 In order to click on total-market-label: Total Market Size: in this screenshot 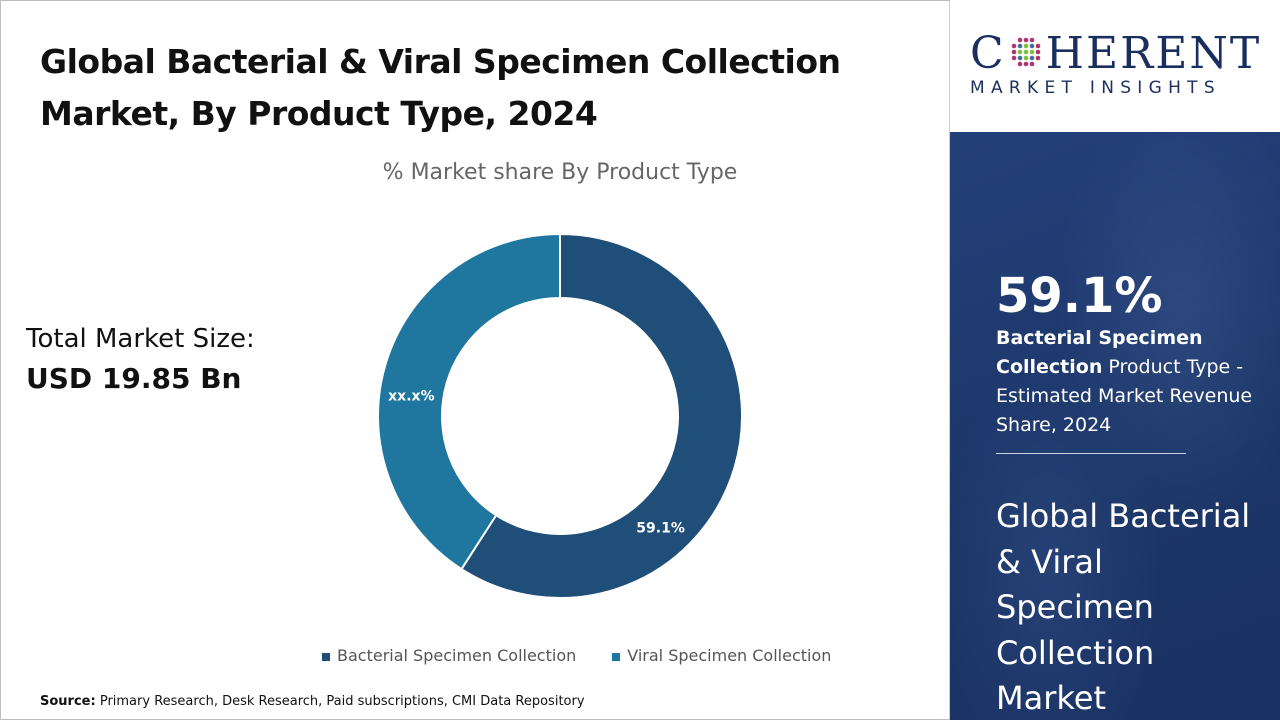, I will do `click(140, 339)`.